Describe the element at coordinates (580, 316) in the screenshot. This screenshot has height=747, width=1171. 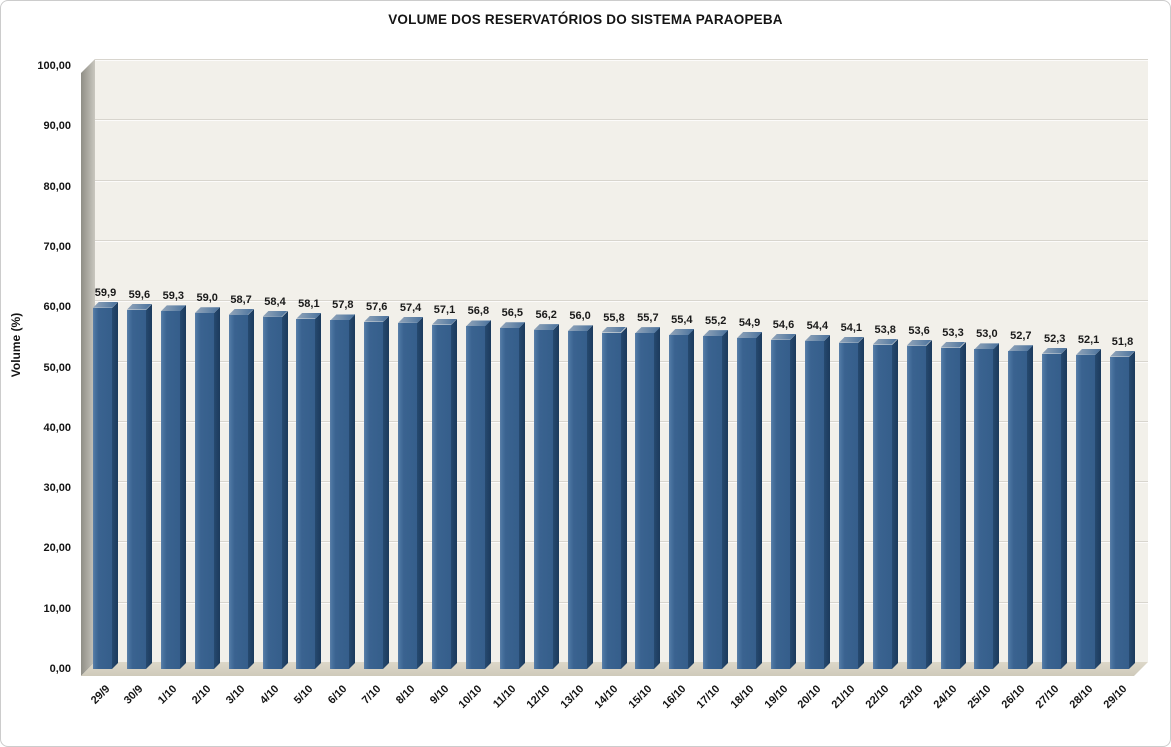
I see `bar-value-label: 56,0` at that location.